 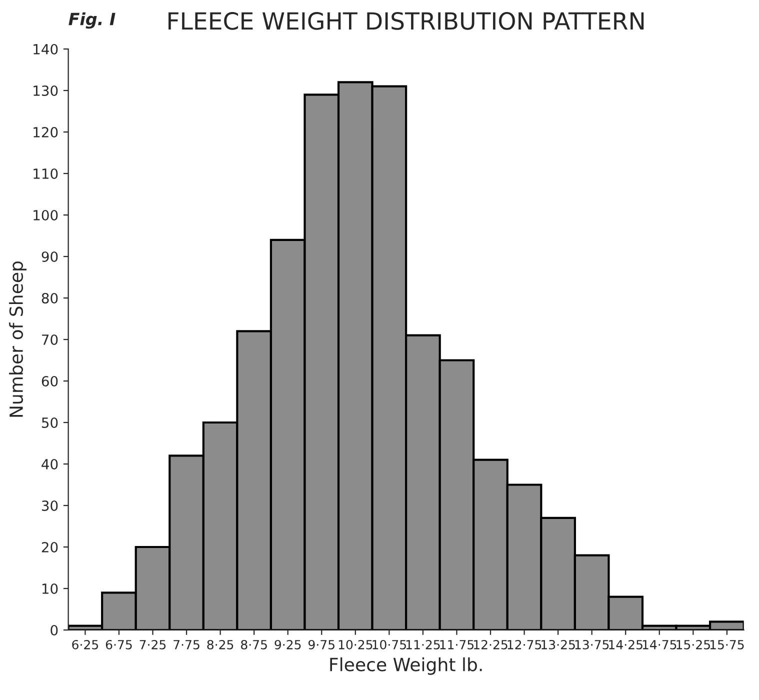 I want to click on x-tick-label: 8·75, so click(x=254, y=645).